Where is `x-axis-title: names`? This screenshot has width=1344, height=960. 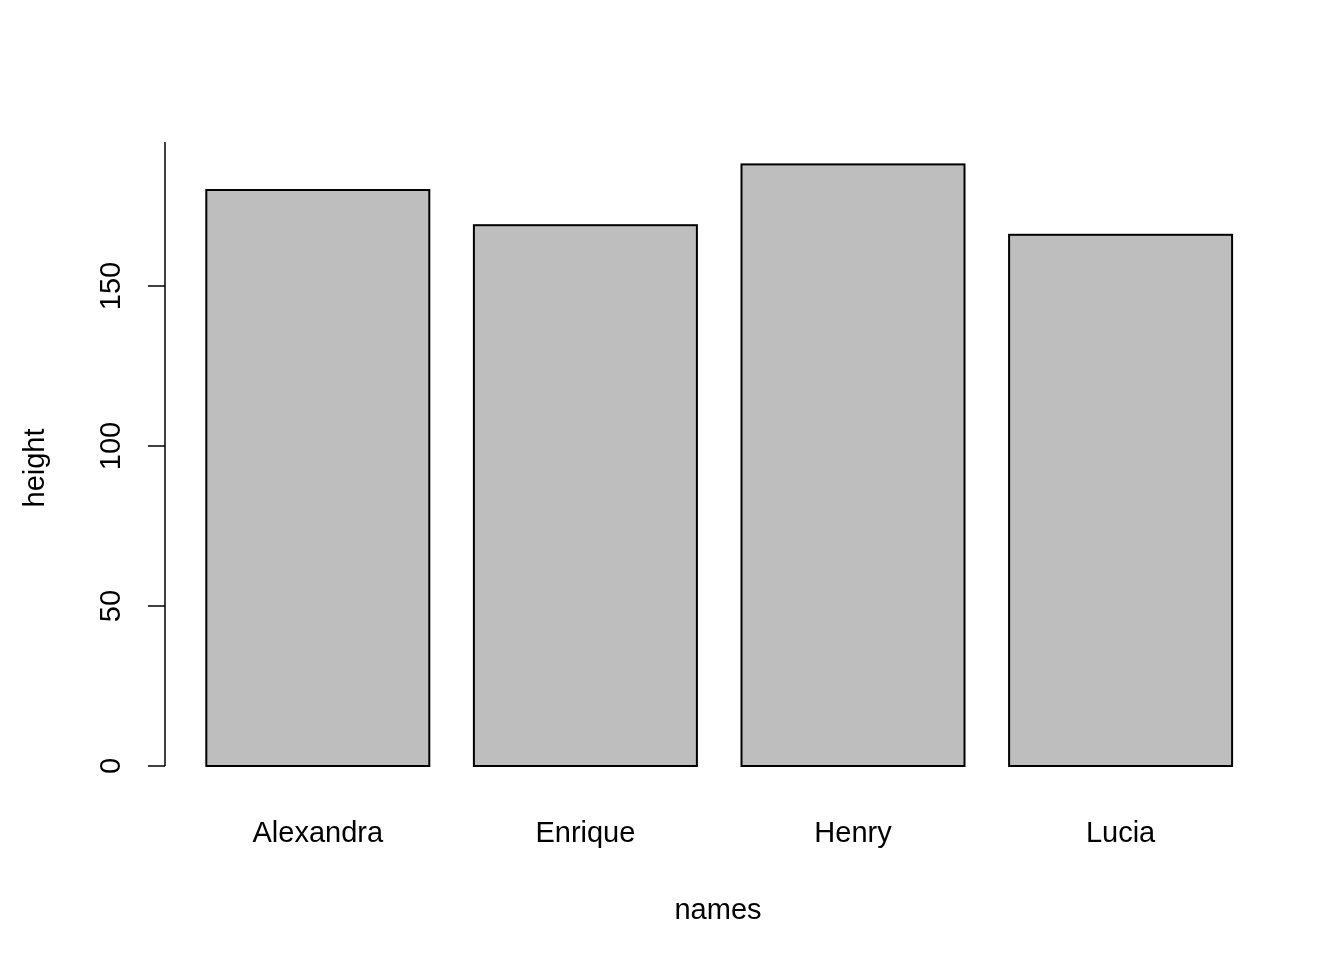
x-axis-title: names is located at coordinates (718, 909).